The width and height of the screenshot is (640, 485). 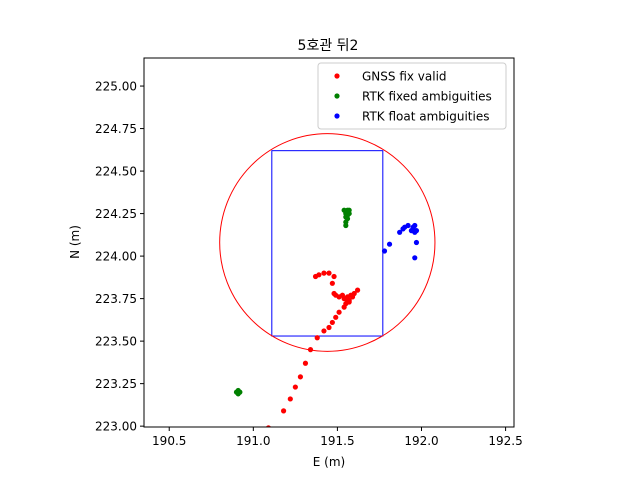 I want to click on x-tick-label: 192.0, so click(x=421, y=441).